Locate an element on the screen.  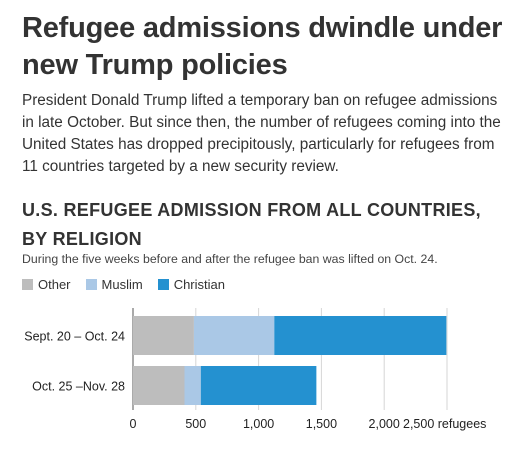
legend-label-other: Other is located at coordinates (54, 284).